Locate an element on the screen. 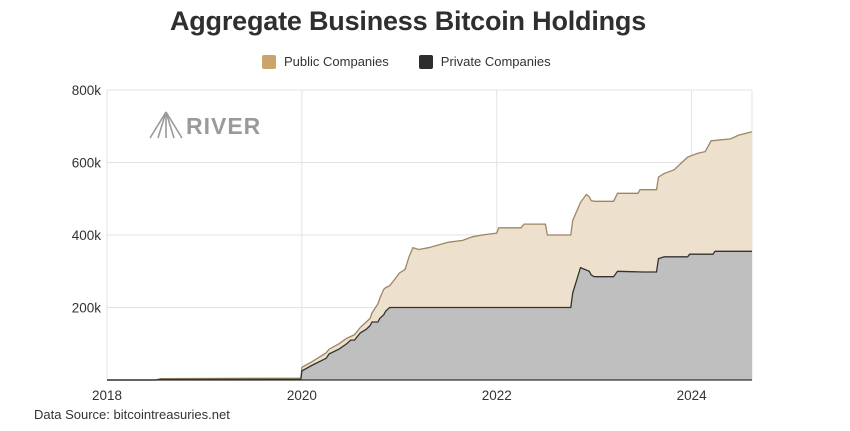  legend-swatch-public is located at coordinates (269, 61).